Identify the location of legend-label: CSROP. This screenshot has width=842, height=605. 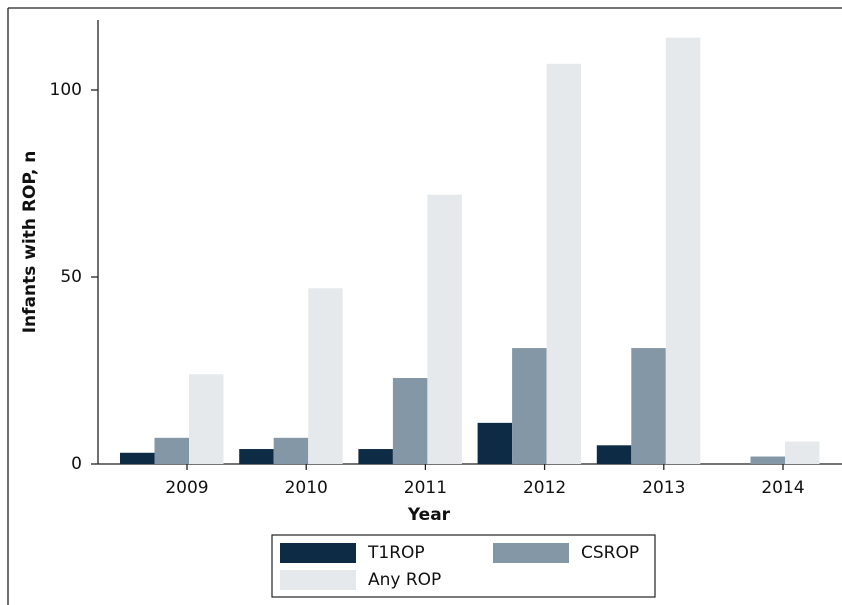
(610, 553).